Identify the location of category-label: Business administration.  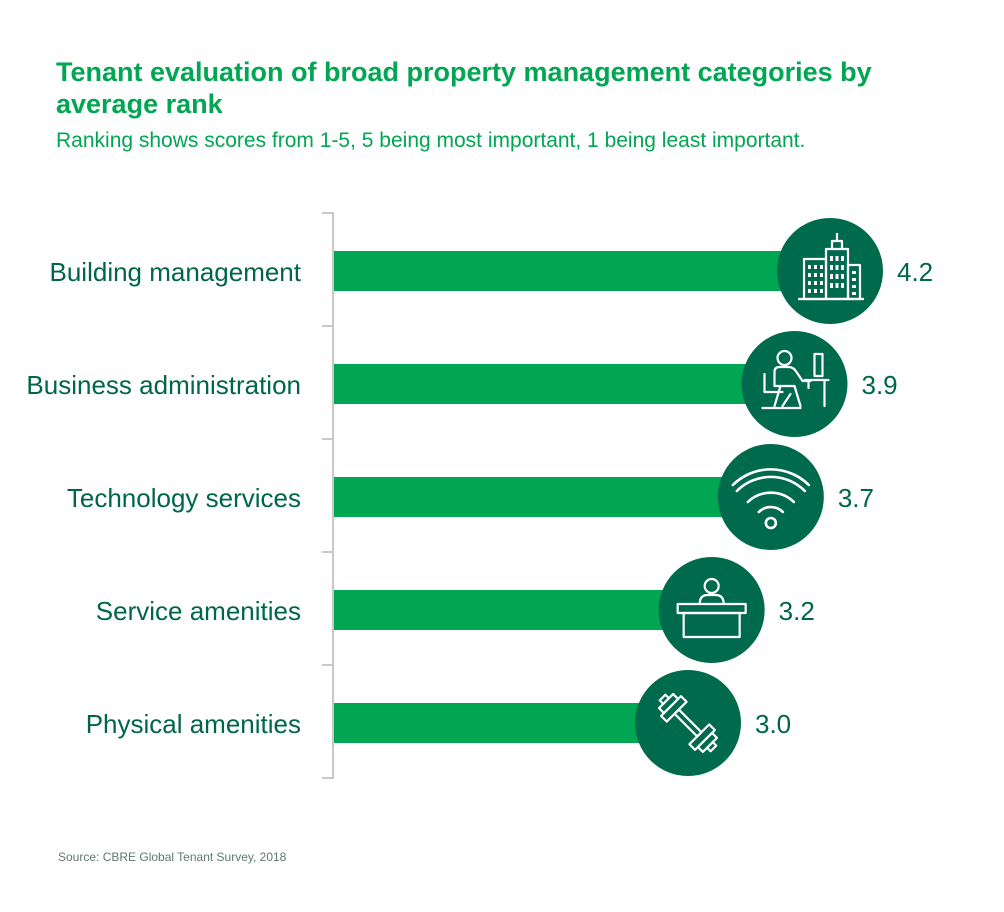
(163, 385).